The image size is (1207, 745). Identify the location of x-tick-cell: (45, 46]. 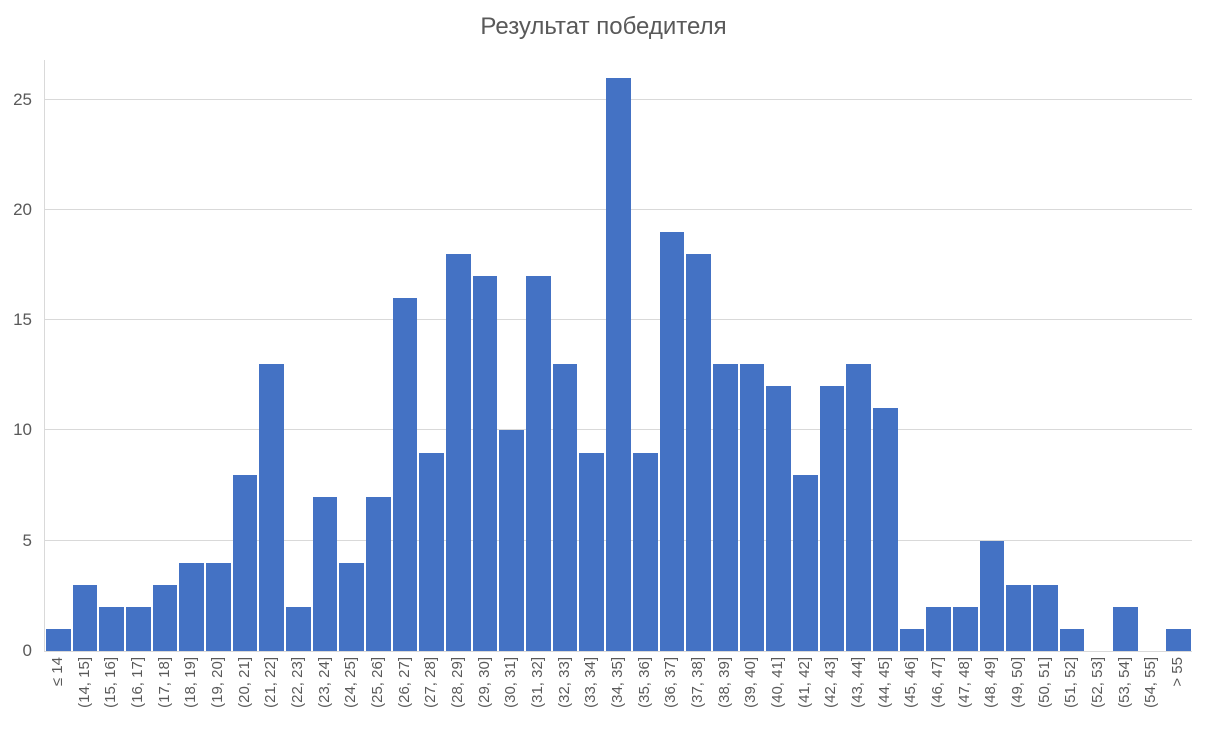
(911, 682).